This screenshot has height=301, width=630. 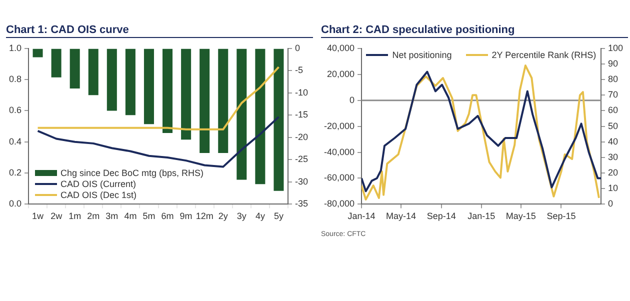 I want to click on x-tick-label: 4y, so click(x=260, y=216).